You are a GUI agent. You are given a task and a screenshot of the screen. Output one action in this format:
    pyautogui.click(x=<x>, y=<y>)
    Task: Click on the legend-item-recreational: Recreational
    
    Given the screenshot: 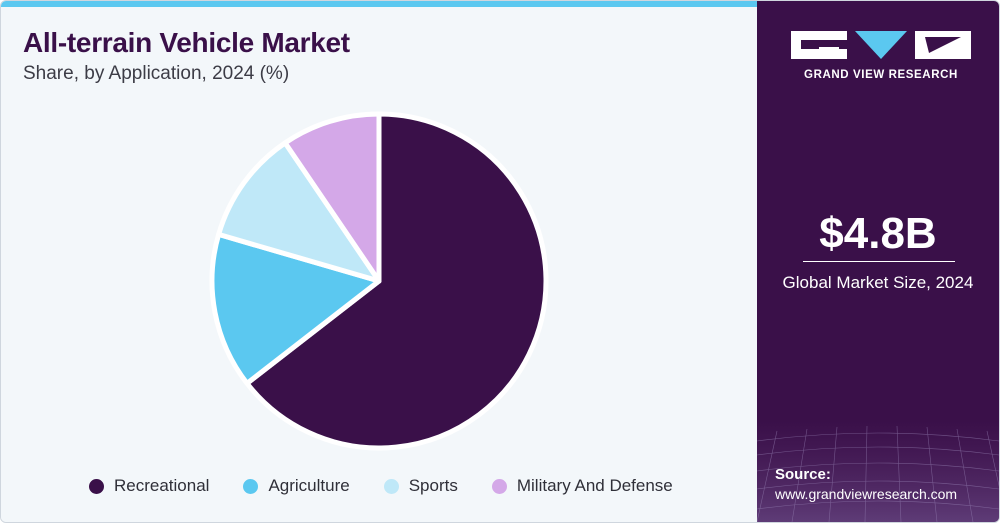 What is the action you would take?
    pyautogui.click(x=149, y=486)
    